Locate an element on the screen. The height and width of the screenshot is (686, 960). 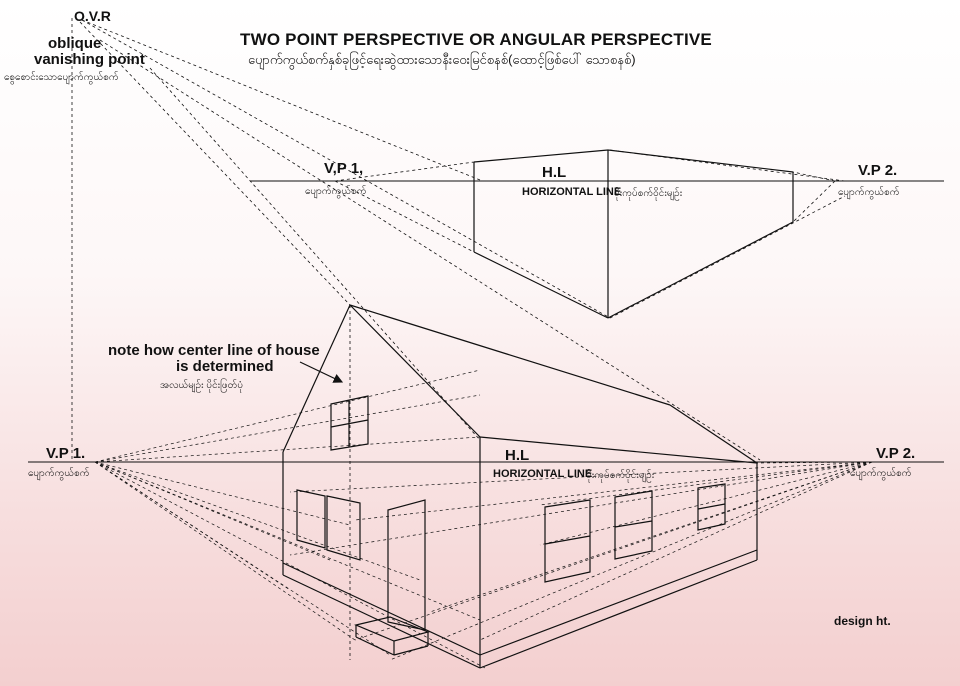
house-vp2-mm: ပျောက်ကွယ်စက် is located at coordinates (881, 473).